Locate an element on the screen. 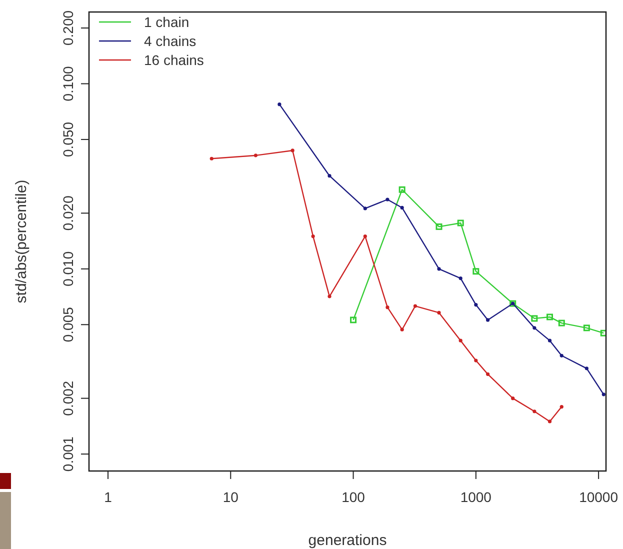 The width and height of the screenshot is (623, 549). x-axis-title: generations is located at coordinates (347, 540).